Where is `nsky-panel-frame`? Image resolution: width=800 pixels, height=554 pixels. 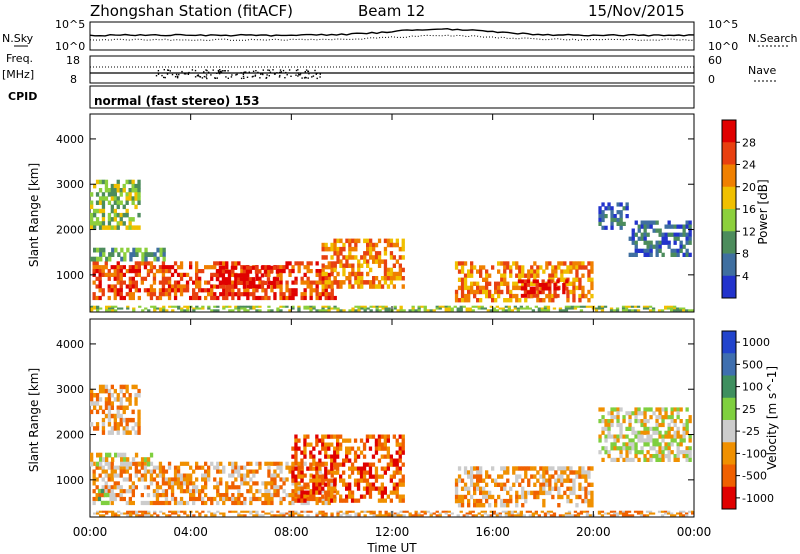 nsky-panel-frame is located at coordinates (392, 36).